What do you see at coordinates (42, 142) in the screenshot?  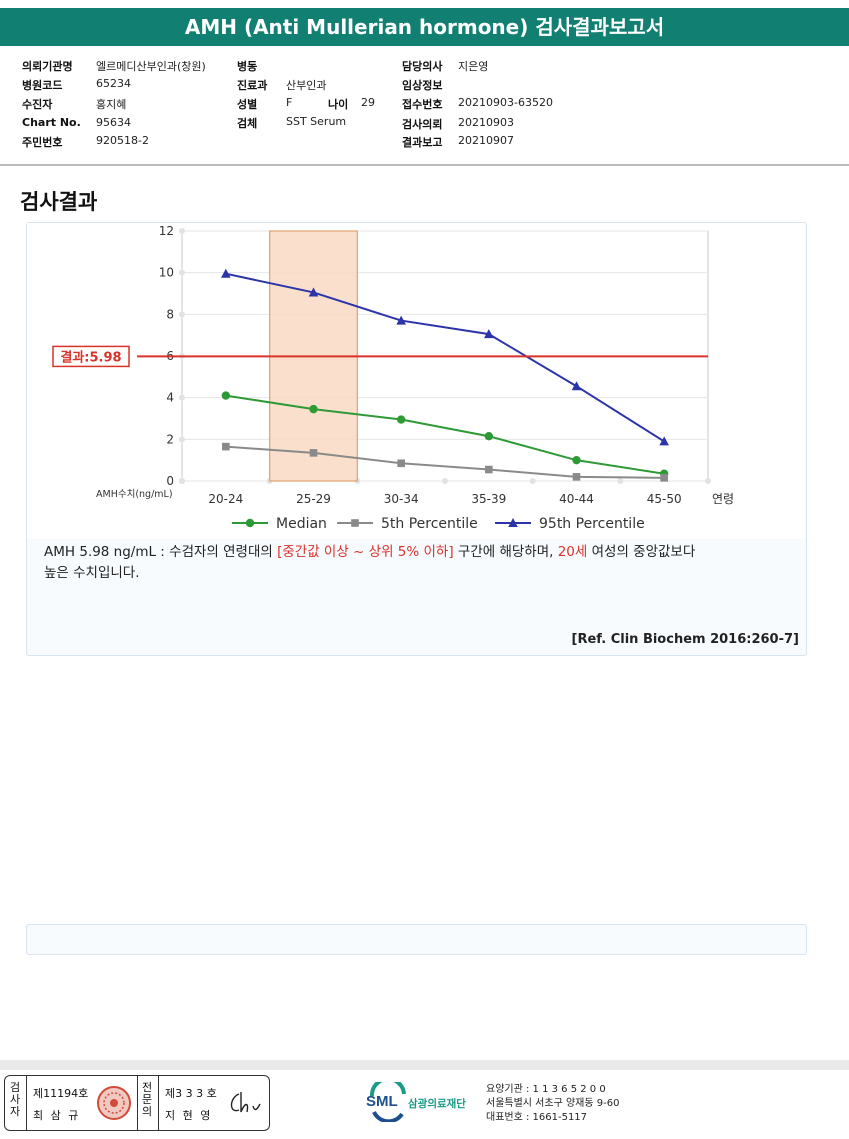 I see `info-label: 주민번호` at bounding box center [42, 142].